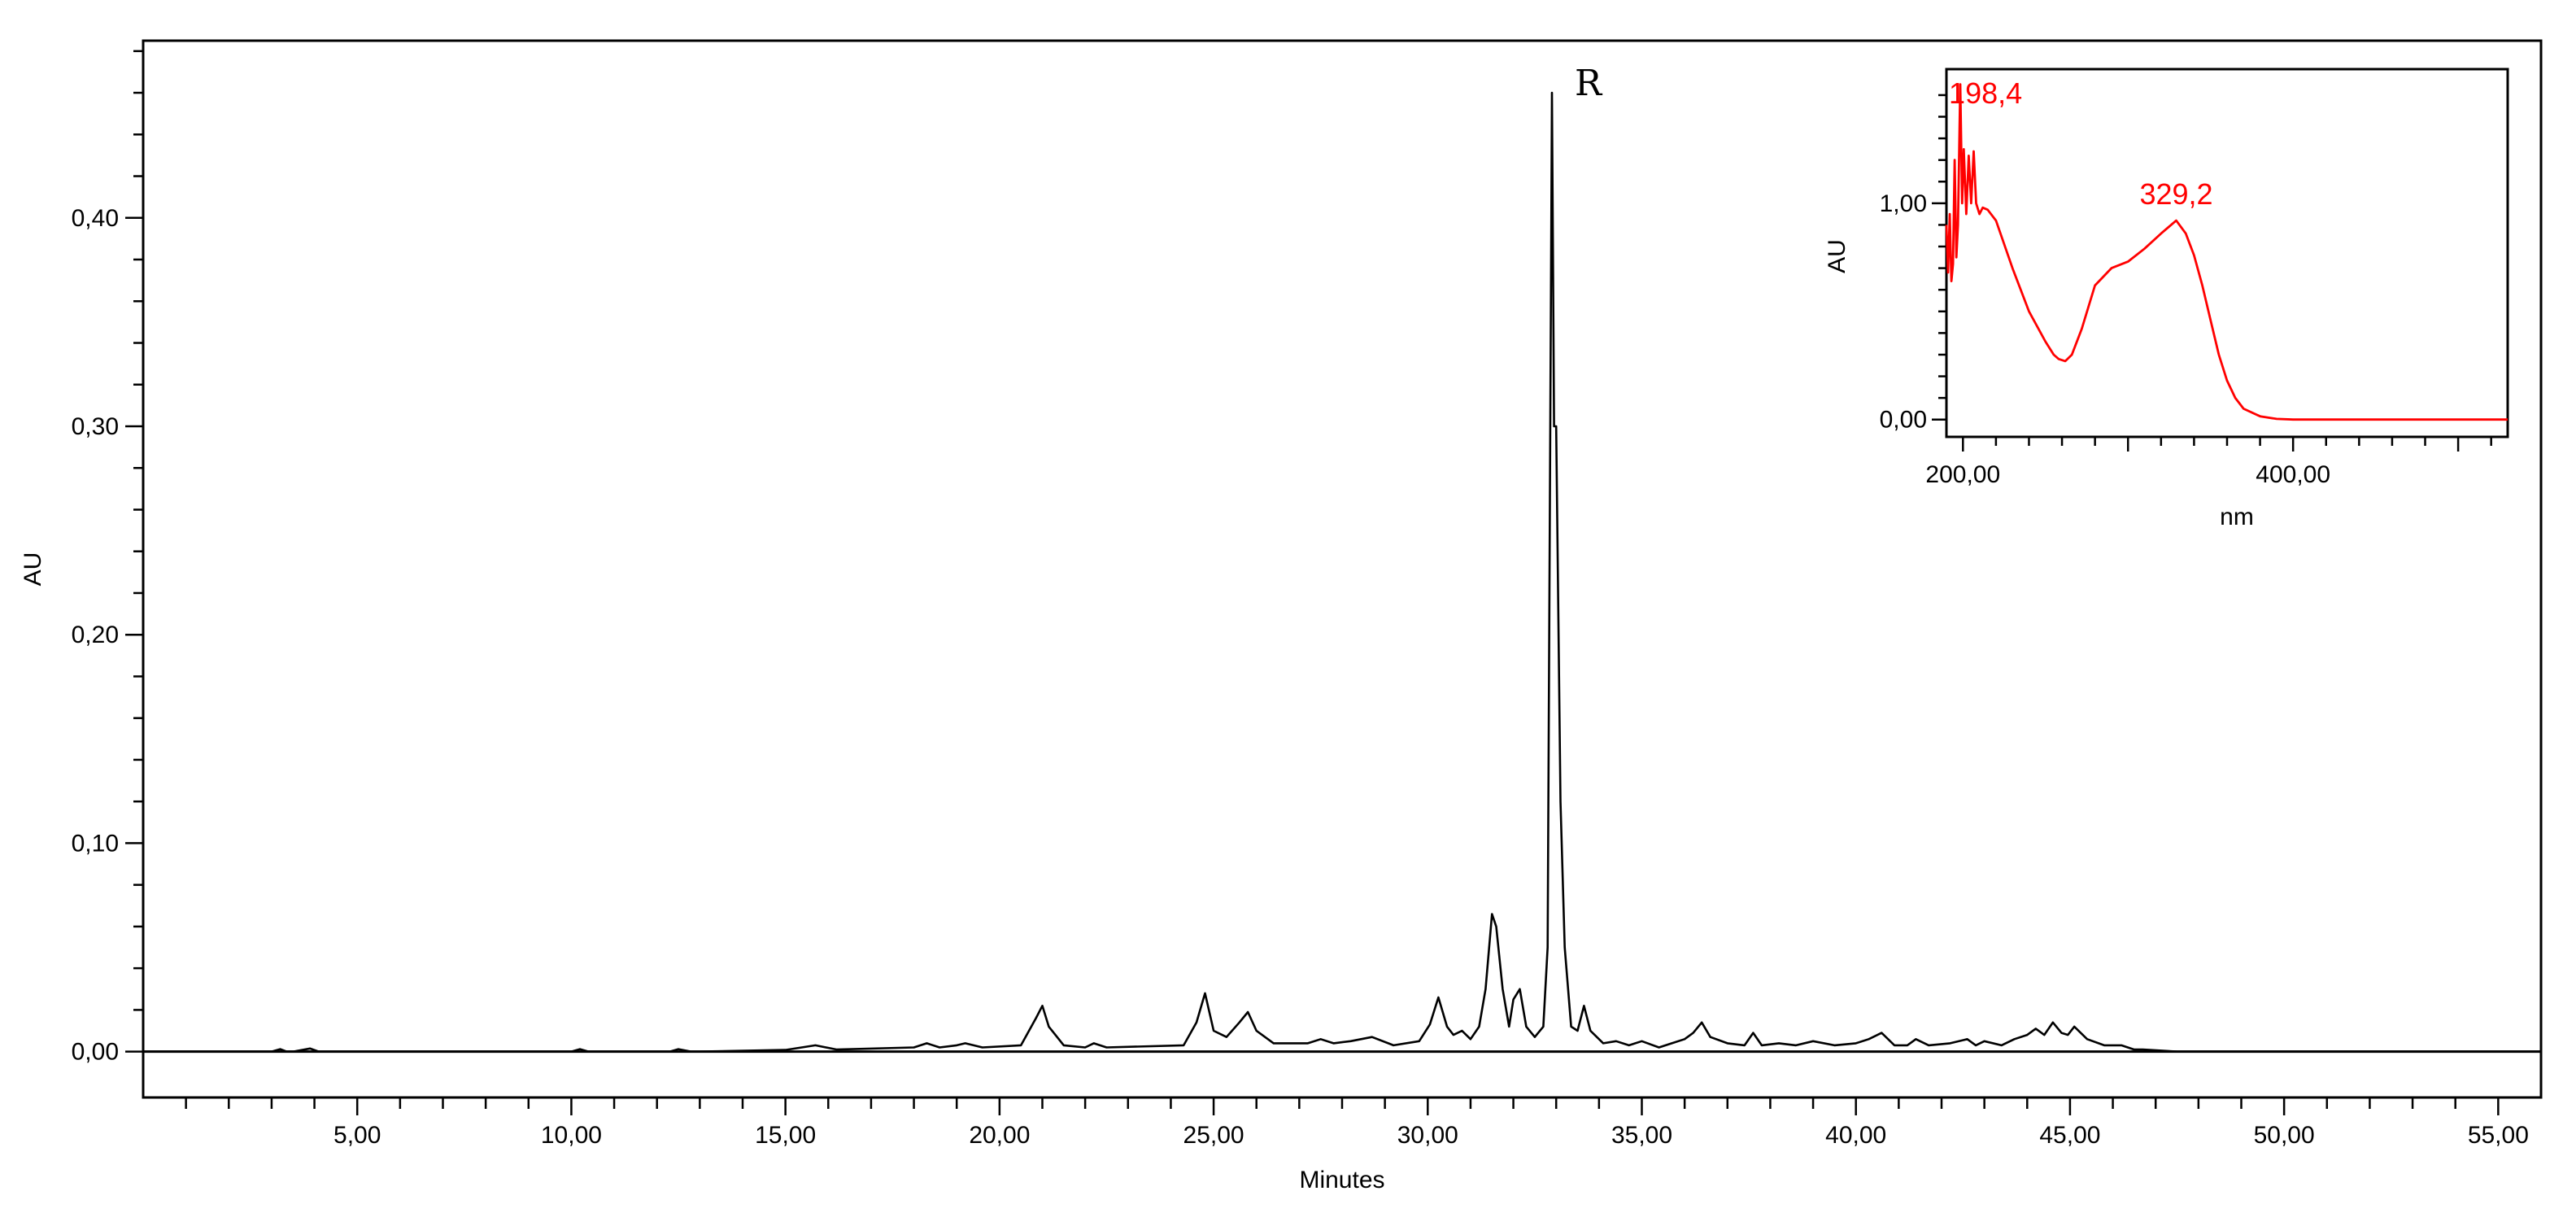  Describe the element at coordinates (571, 1135) in the screenshot. I see `x-tick-label: 10,00` at that location.